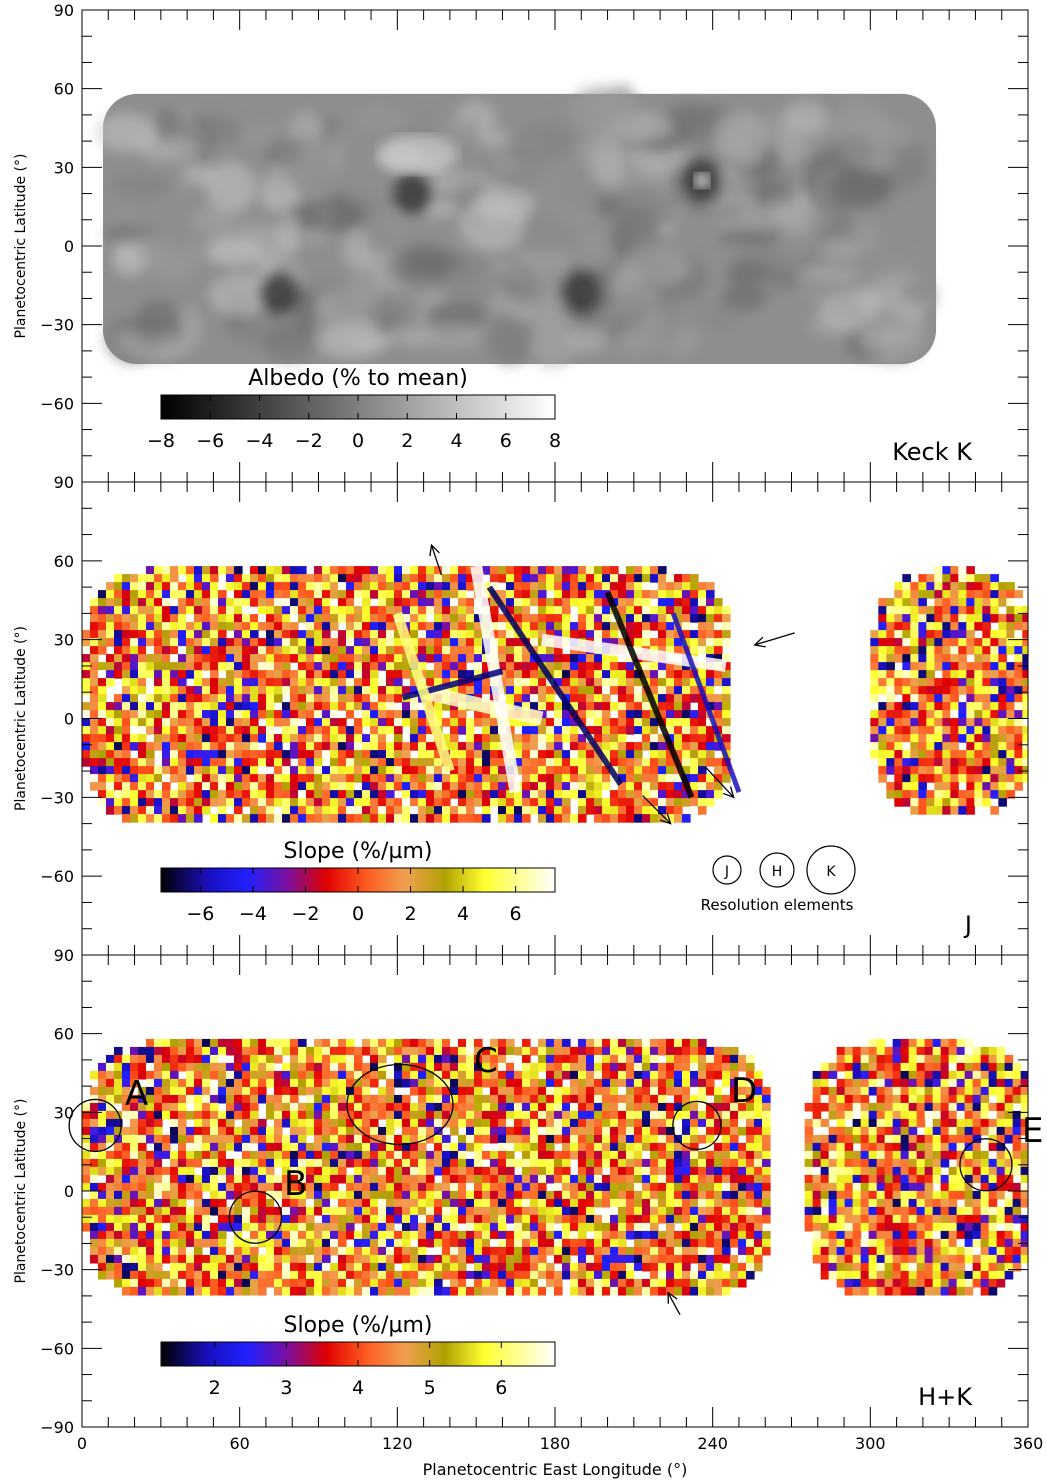  I want to click on resolution-circle-label: H, so click(777, 872).